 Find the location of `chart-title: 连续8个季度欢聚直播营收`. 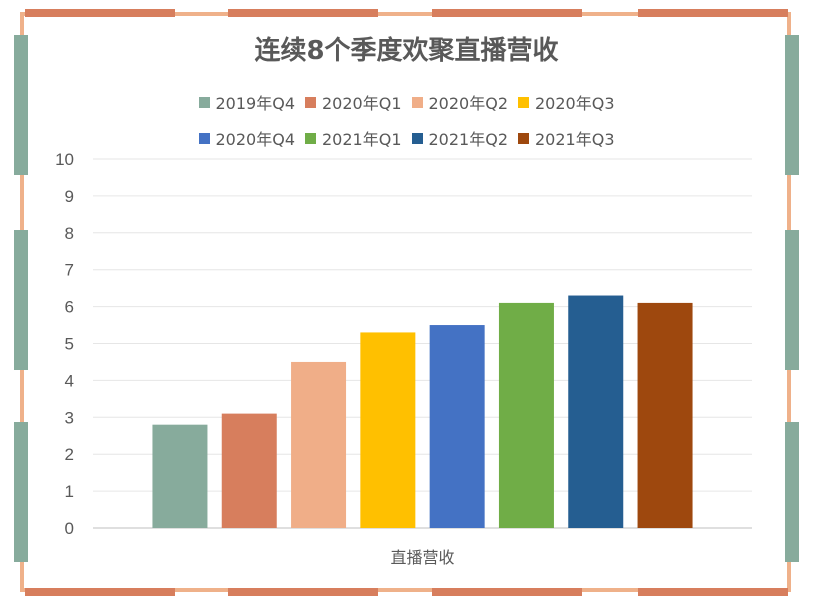

chart-title: 连续8个季度欢聚直播营收 is located at coordinates (406, 51).